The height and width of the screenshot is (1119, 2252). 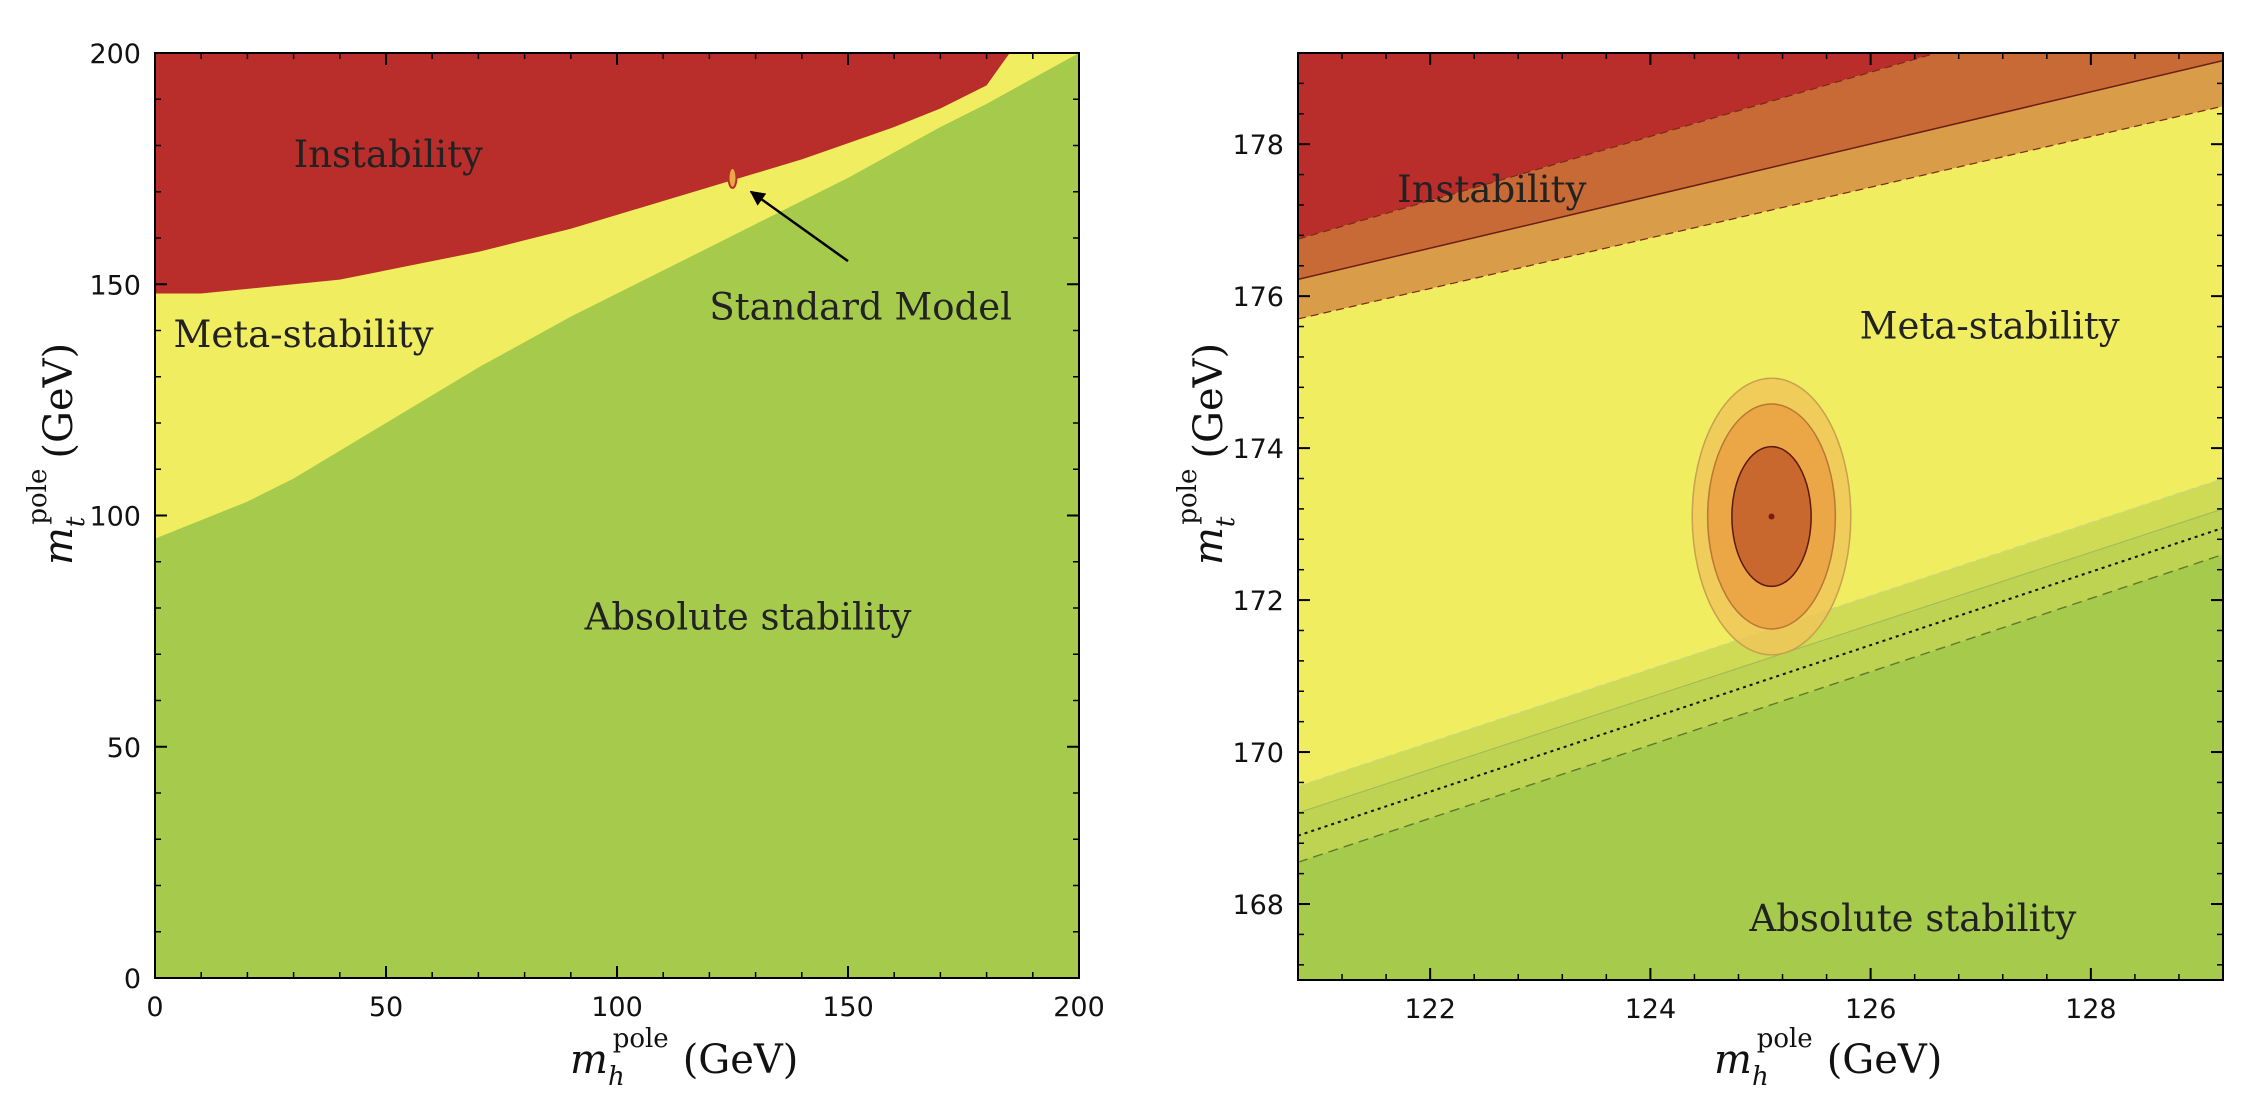 I want to click on y-tick-label: 178, so click(x=1258, y=145).